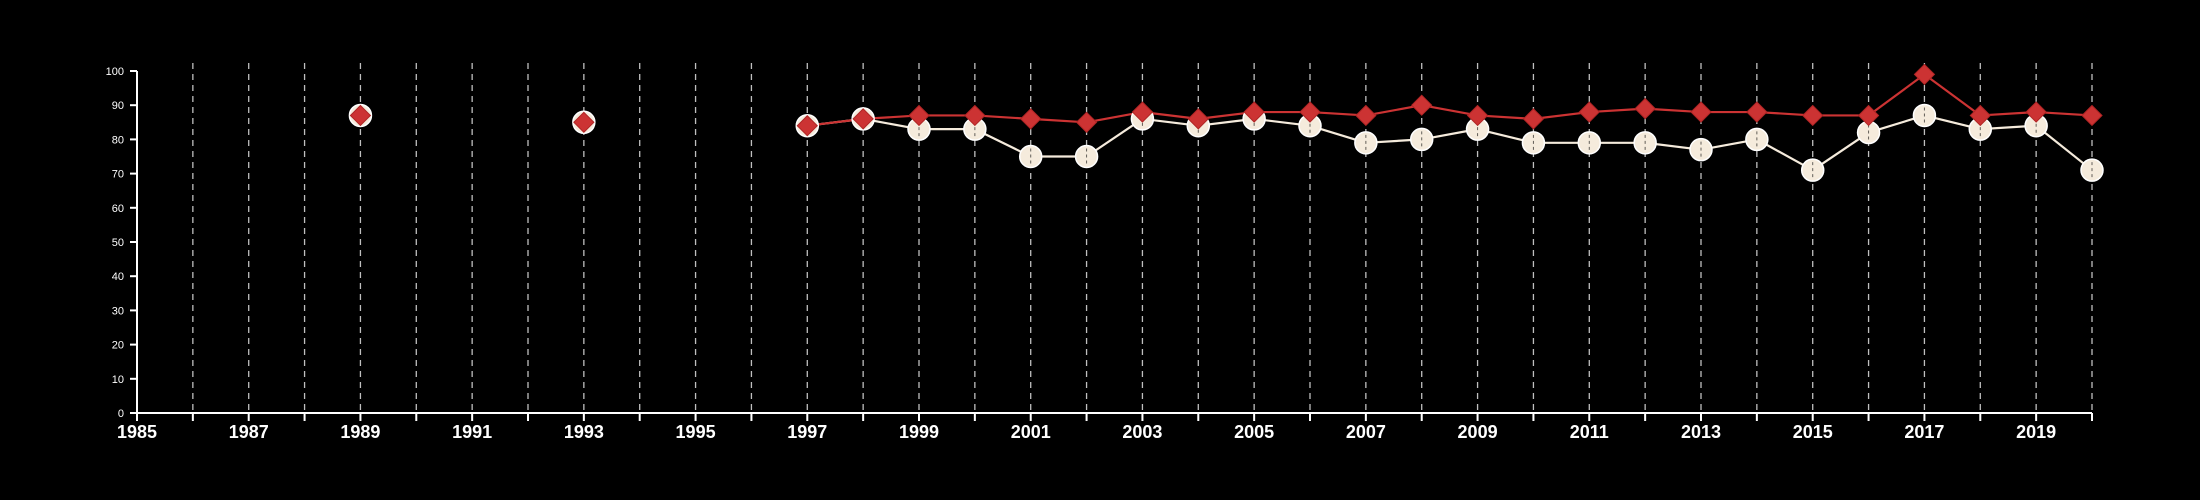  I want to click on y-tick-label: 10, so click(118, 380).